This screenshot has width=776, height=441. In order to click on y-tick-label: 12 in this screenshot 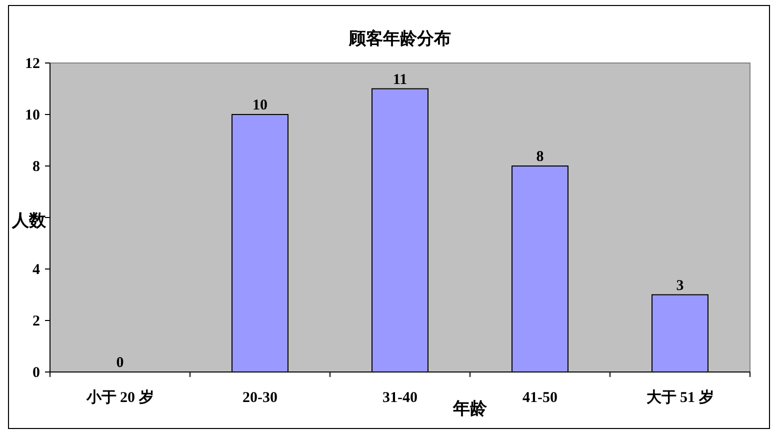, I will do `click(32, 64)`.